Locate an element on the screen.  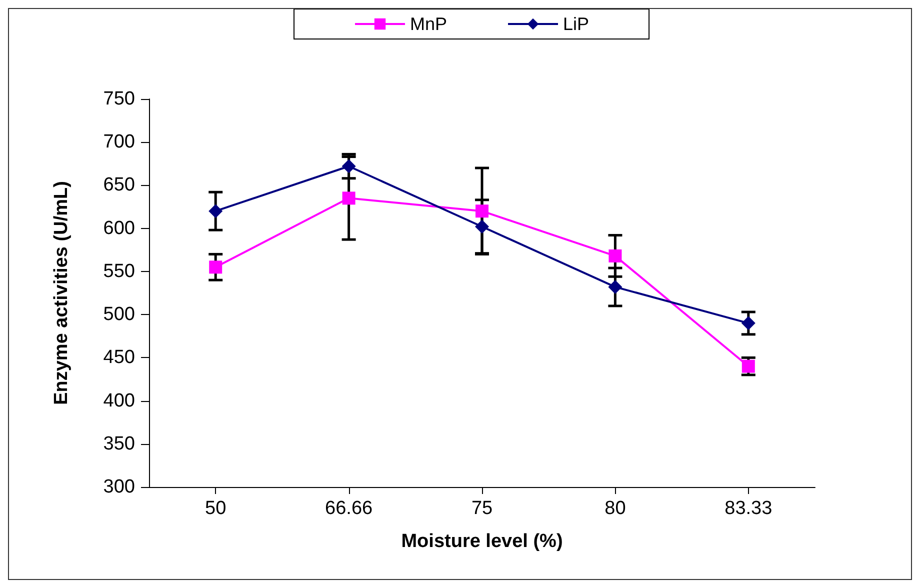
y-tick-label: 550 is located at coordinates (119, 271).